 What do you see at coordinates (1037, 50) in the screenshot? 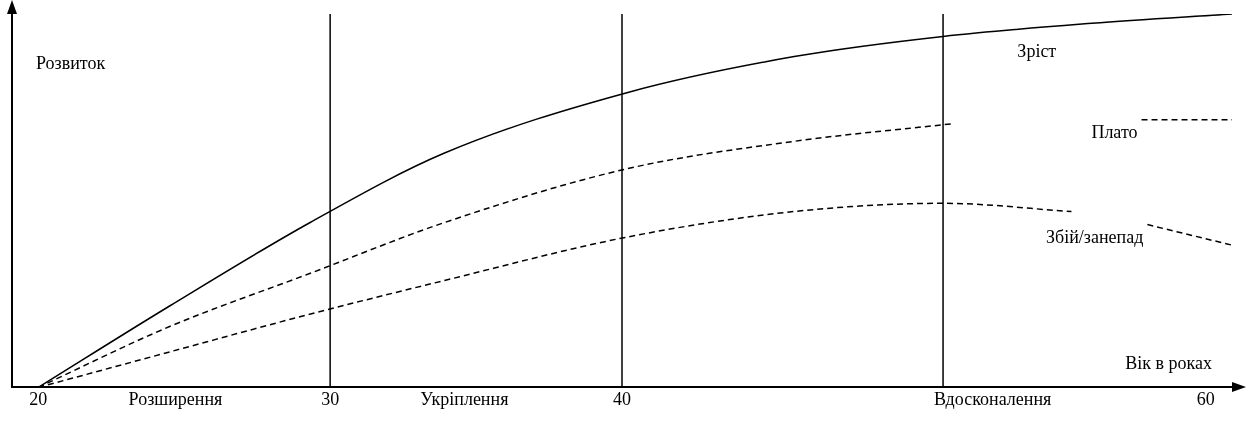
I see `series-label: Зріст` at bounding box center [1037, 50].